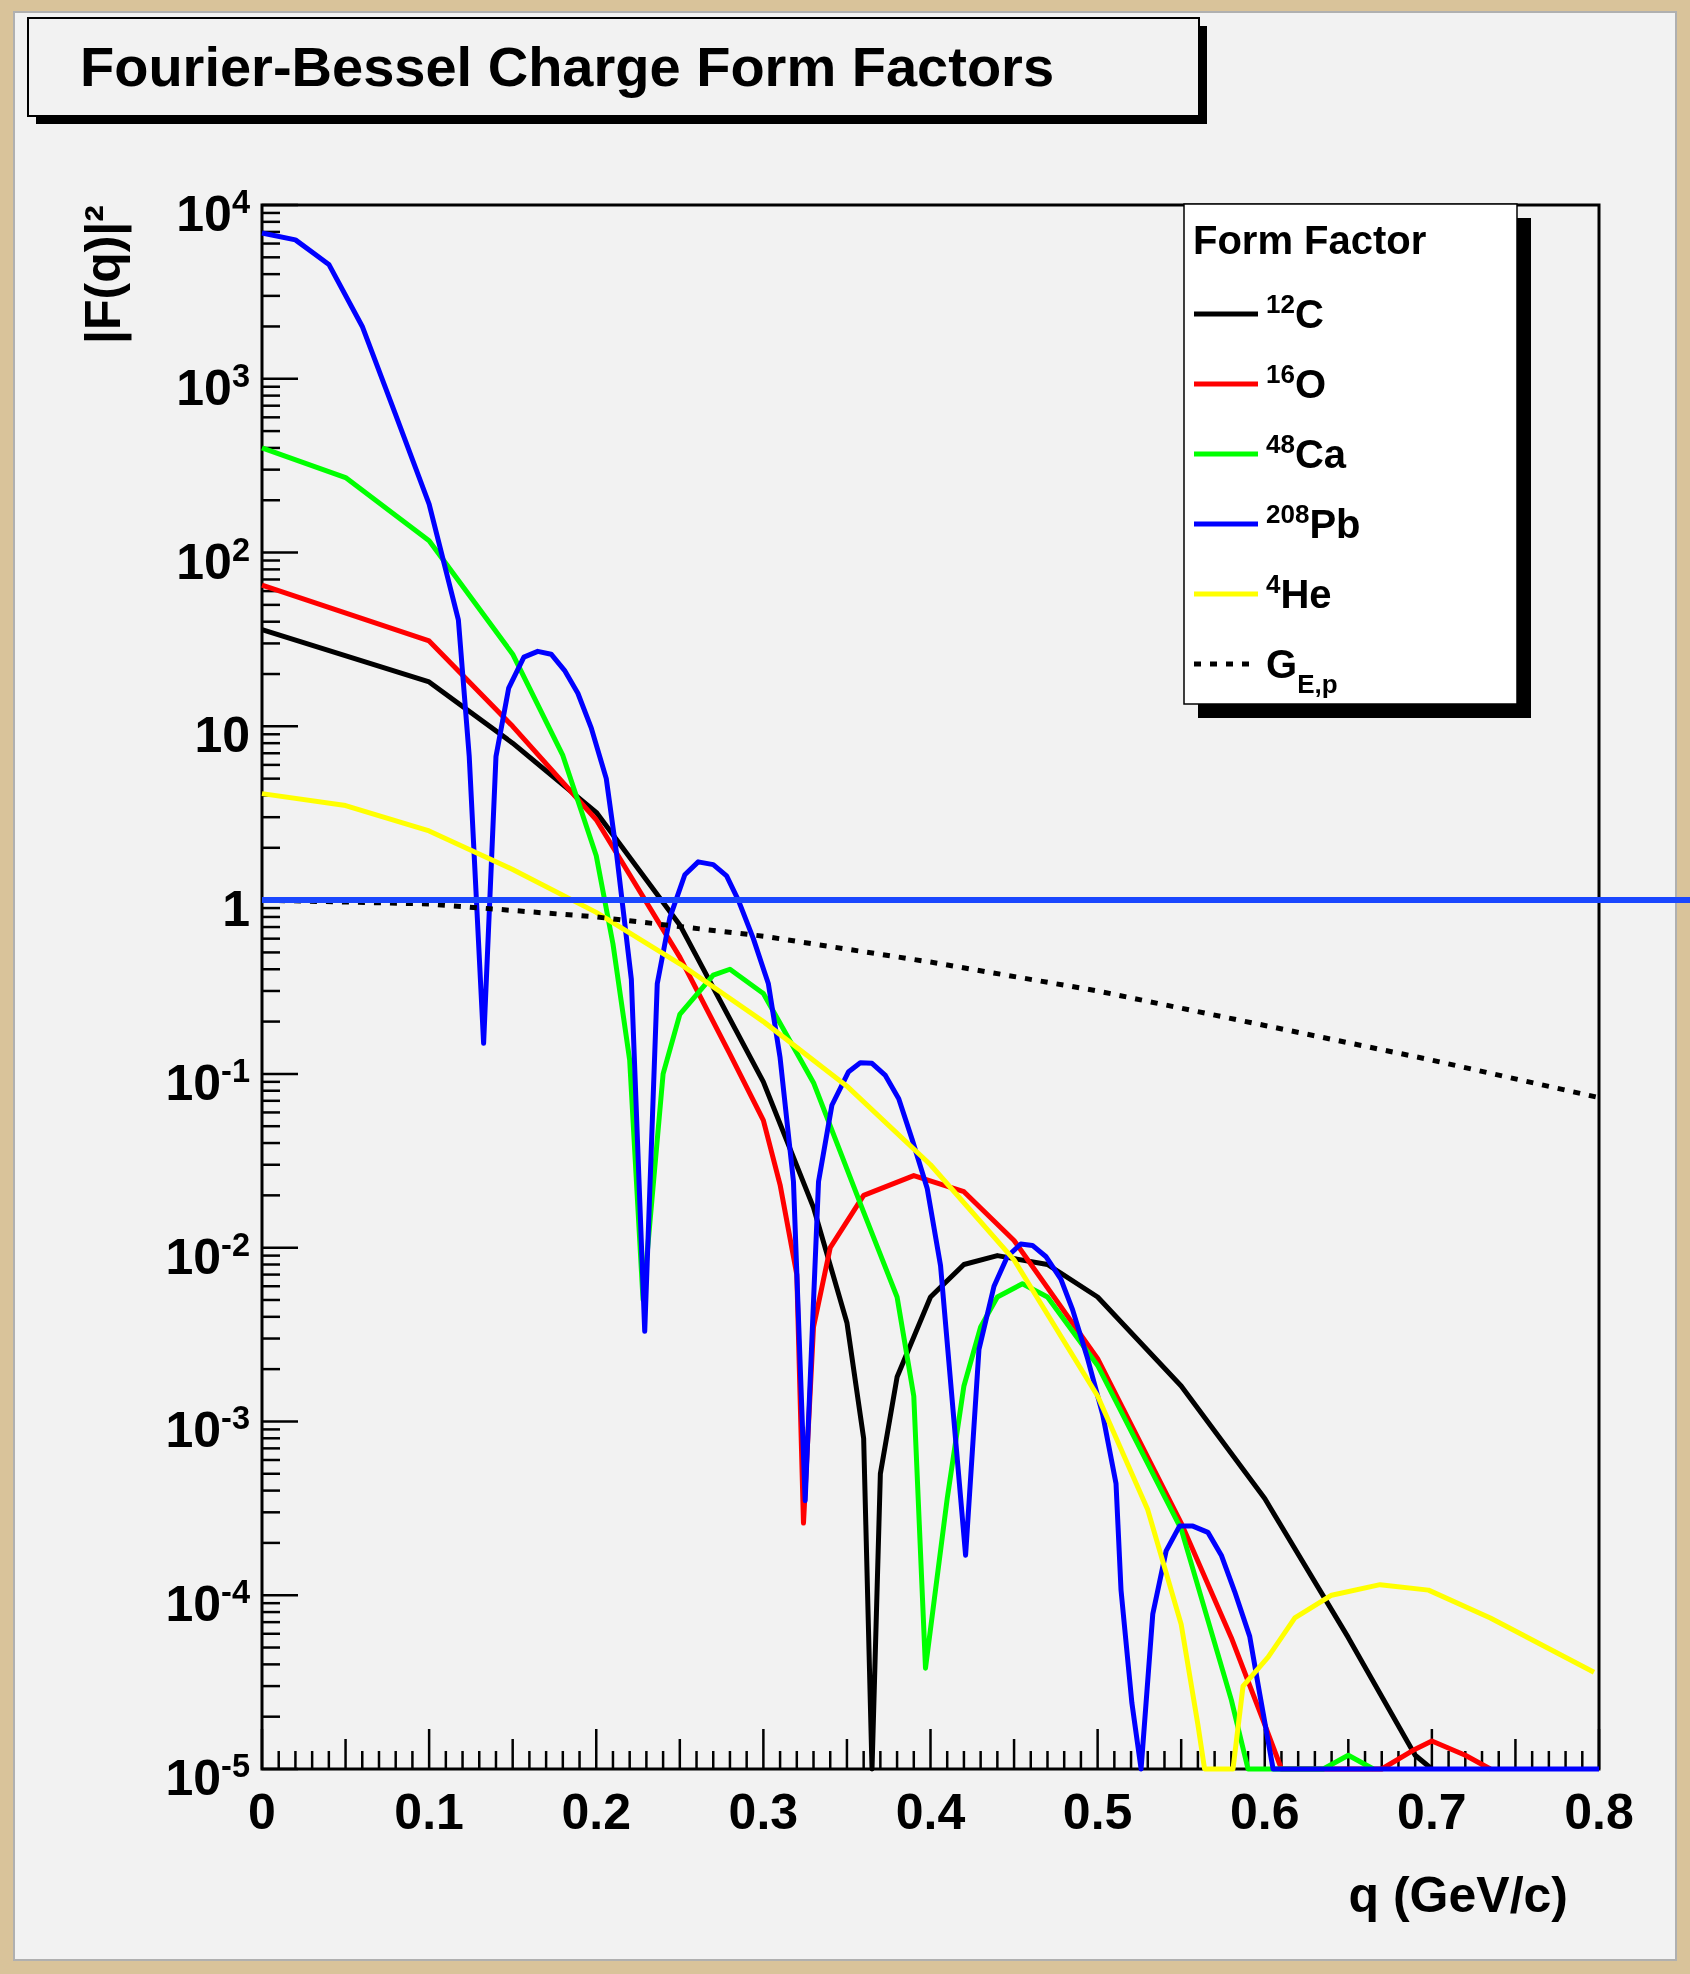 The image size is (1690, 1974). What do you see at coordinates (236, 909) in the screenshot?
I see `y-tick-label: 1` at bounding box center [236, 909].